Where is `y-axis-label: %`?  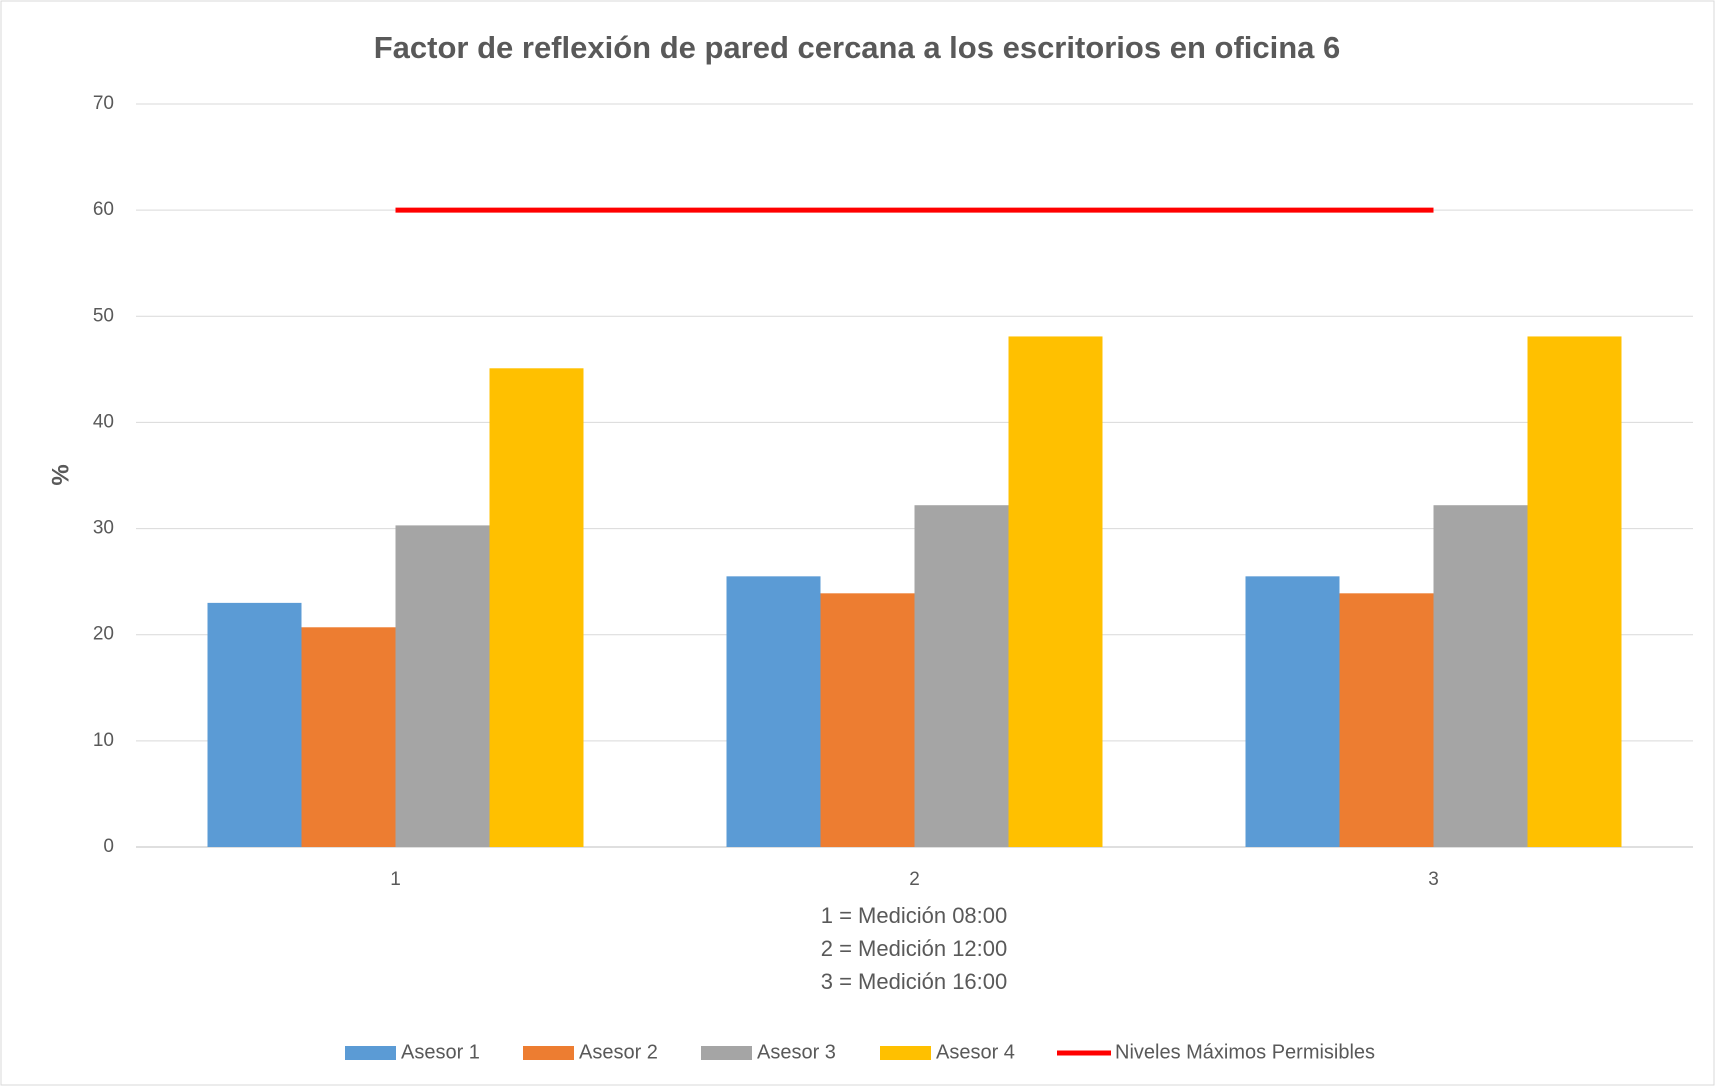
y-axis-label: % is located at coordinates (60, 474).